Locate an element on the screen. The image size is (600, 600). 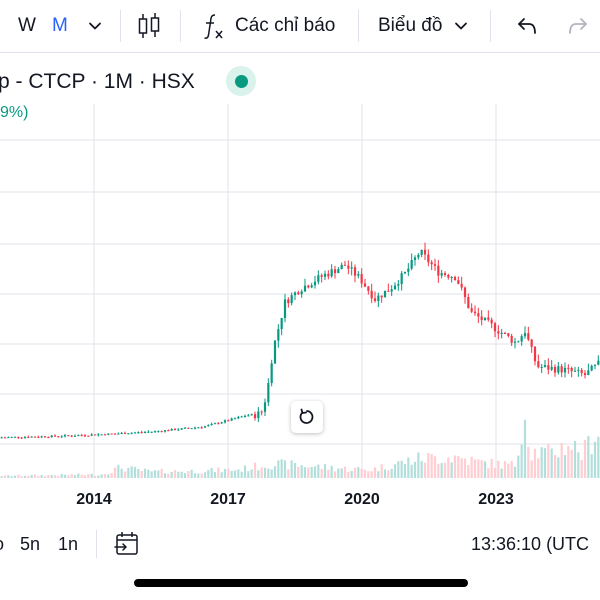
redo-button is located at coordinates (578, 26).